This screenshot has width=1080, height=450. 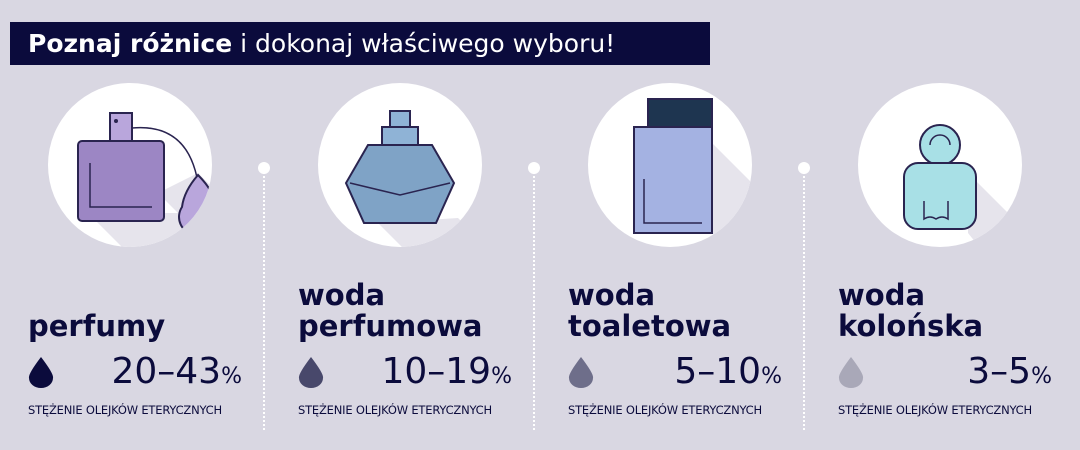 I want to click on perfume-atomizer-bottle-icon, so click(x=144, y=179).